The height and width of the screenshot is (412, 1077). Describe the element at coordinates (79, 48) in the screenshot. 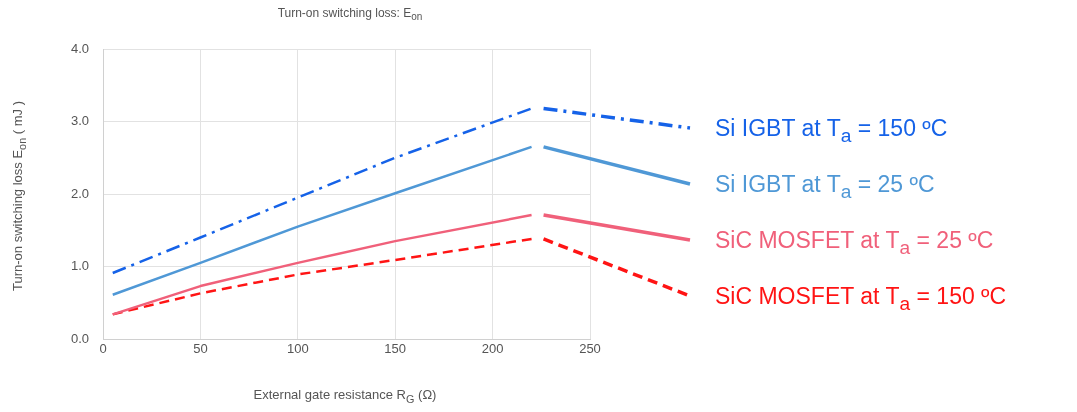

I see `y-tick-label: 4.0` at that location.